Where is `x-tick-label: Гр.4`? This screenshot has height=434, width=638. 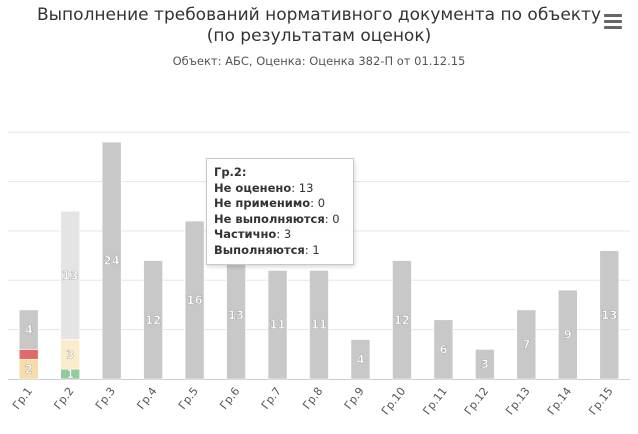 x-tick-label: Гр.4 is located at coordinates (146, 398).